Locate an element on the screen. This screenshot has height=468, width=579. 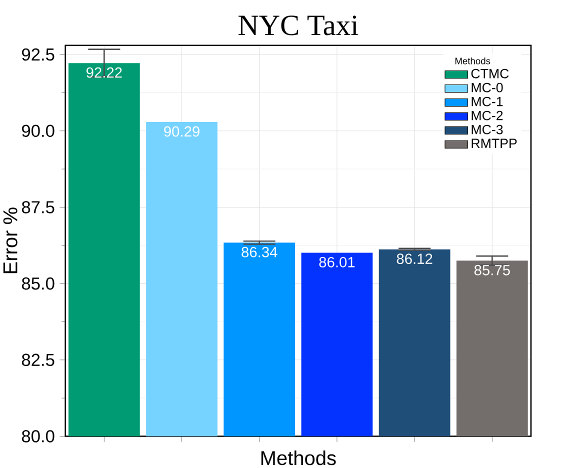
data-label: 86.01 is located at coordinates (337, 262).